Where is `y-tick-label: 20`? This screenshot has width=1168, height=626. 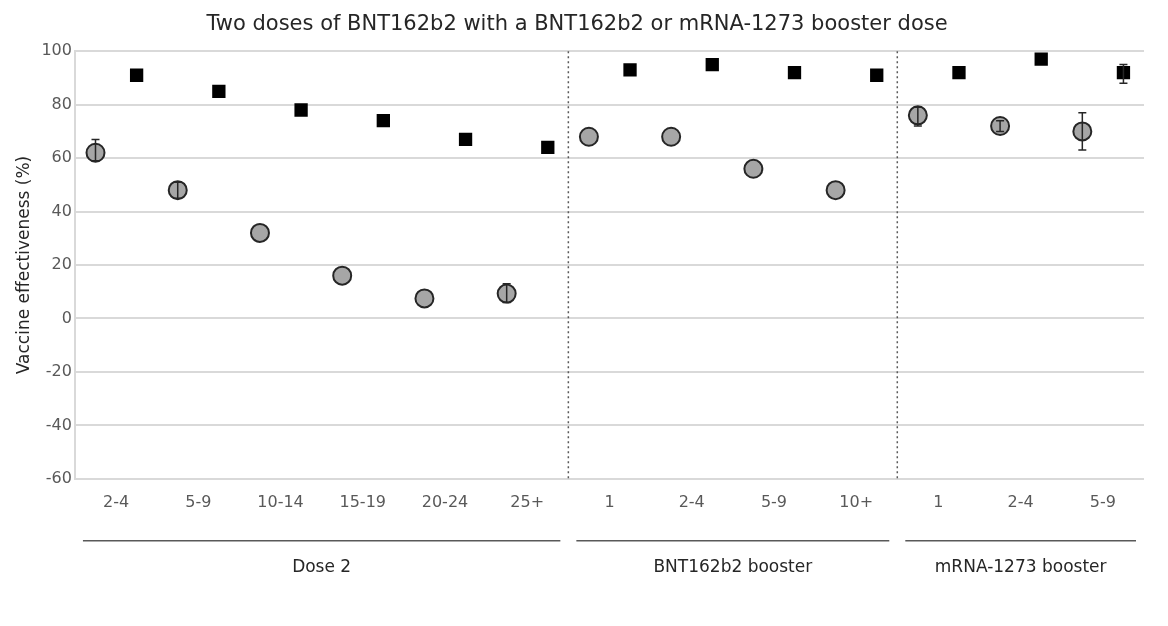
y-tick-label: 20 is located at coordinates (61, 264).